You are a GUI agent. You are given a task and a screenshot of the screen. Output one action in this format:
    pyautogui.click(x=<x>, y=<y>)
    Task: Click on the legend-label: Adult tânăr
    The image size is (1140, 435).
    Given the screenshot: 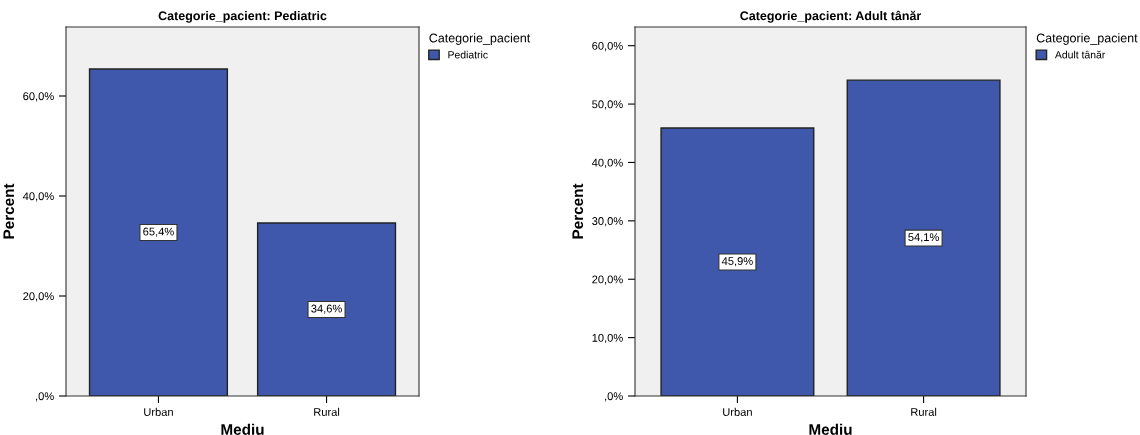 What is the action you would take?
    pyautogui.click(x=1080, y=54)
    